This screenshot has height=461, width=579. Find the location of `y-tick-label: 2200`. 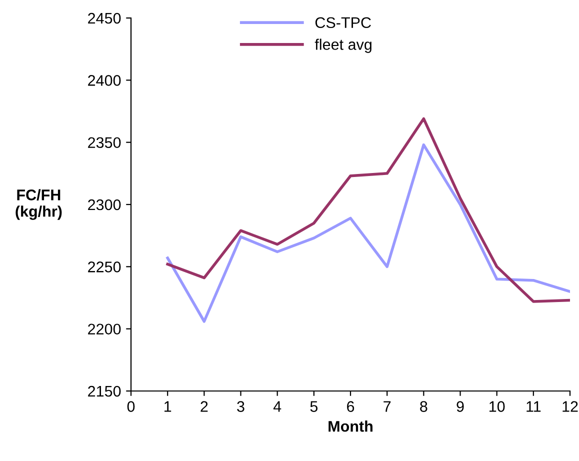

y-tick-label: 2200 is located at coordinates (104, 329).